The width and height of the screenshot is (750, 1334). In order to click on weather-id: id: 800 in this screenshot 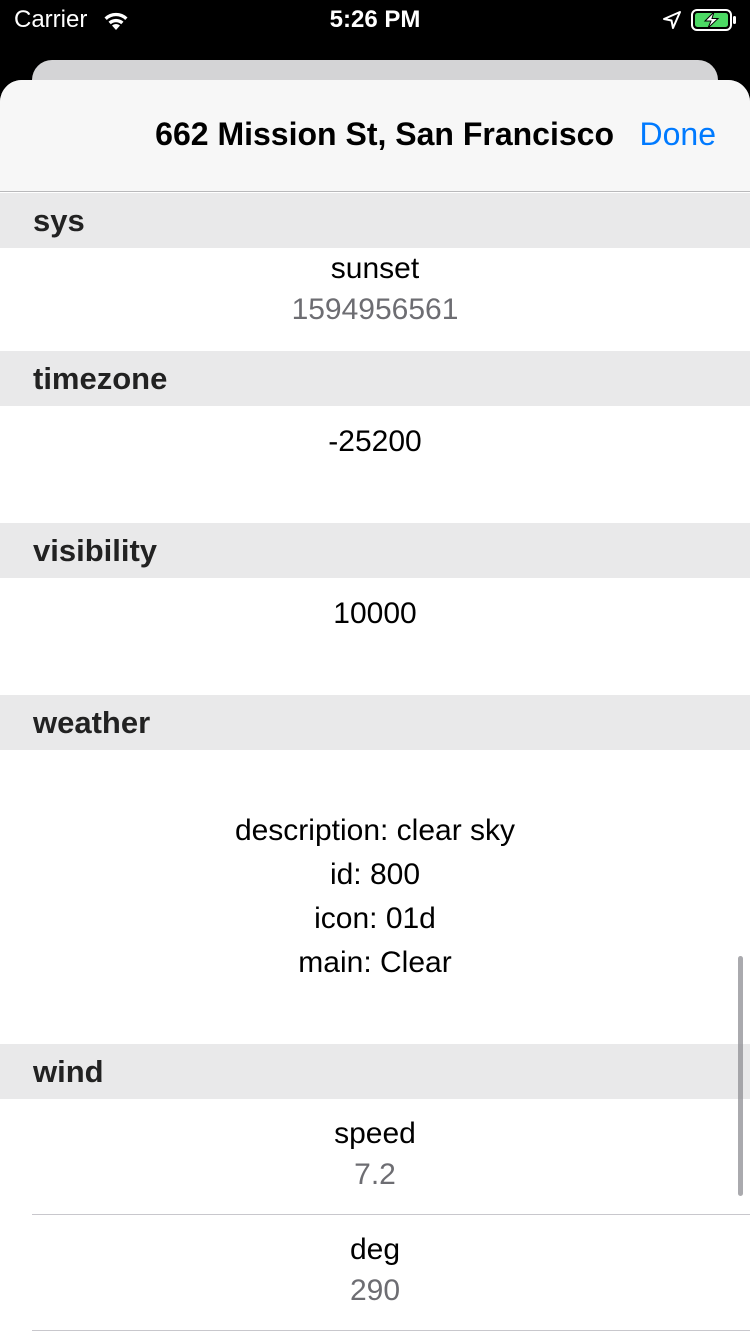, I will do `click(375, 874)`.